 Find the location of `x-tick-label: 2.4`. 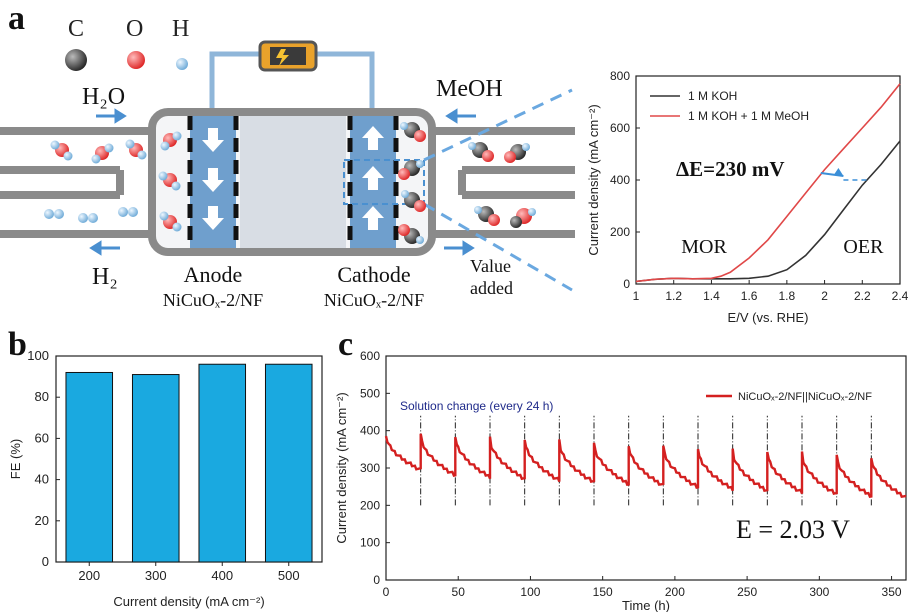

x-tick-label: 2.4 is located at coordinates (900, 296).